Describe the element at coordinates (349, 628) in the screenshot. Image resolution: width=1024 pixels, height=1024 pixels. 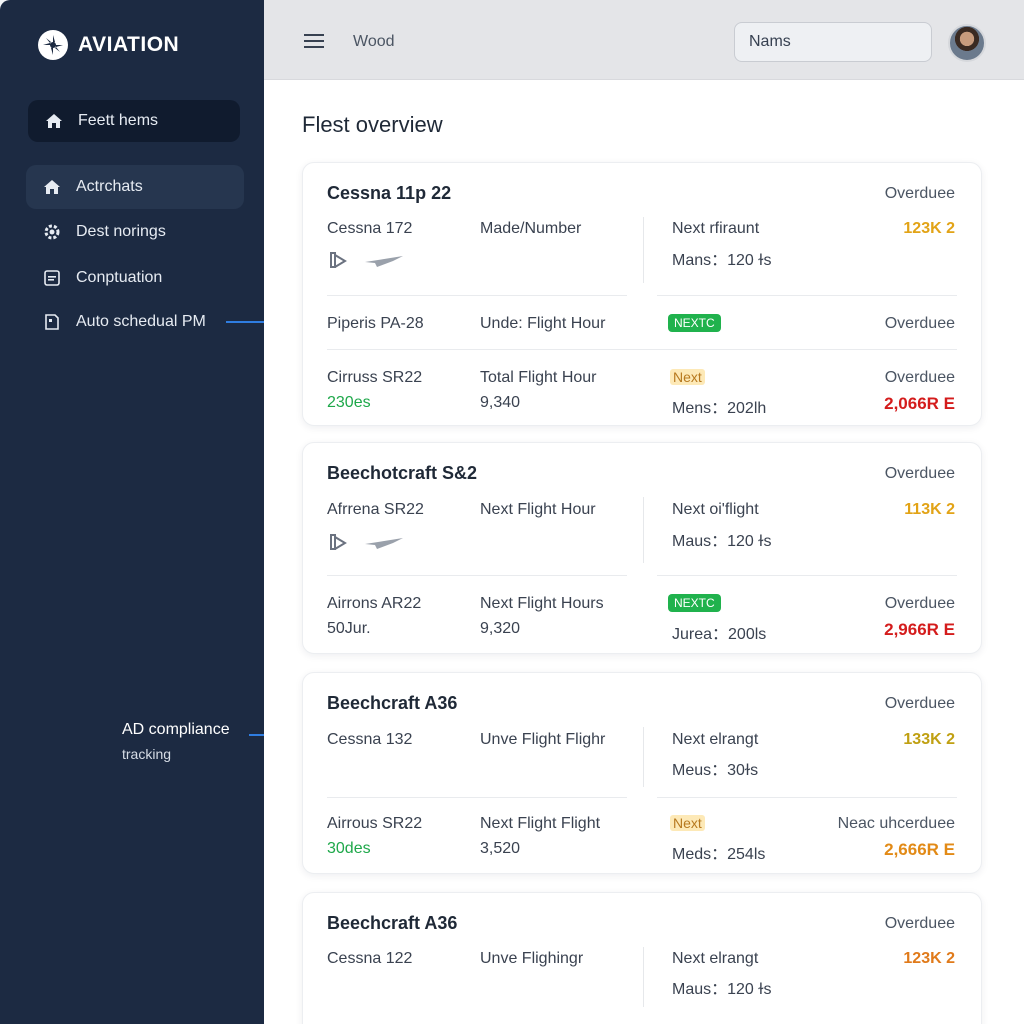
I see `aircraft-sub: 50Jur.` at that location.